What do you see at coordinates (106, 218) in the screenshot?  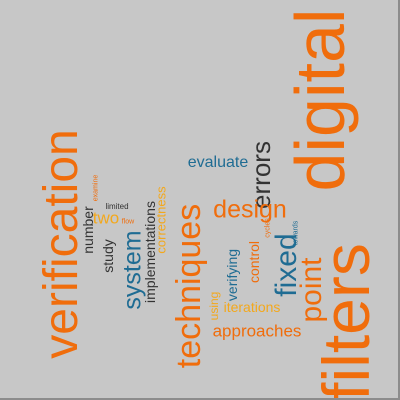 I see `word-two: two` at bounding box center [106, 218].